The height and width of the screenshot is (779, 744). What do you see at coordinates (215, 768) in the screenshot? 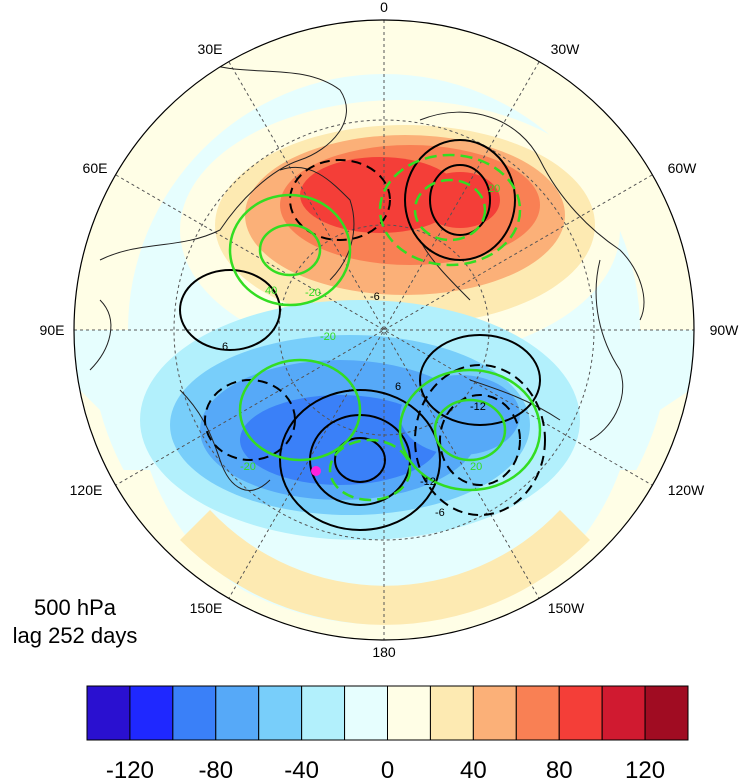
I see `colorbar-tick-label: -80` at bounding box center [215, 768].